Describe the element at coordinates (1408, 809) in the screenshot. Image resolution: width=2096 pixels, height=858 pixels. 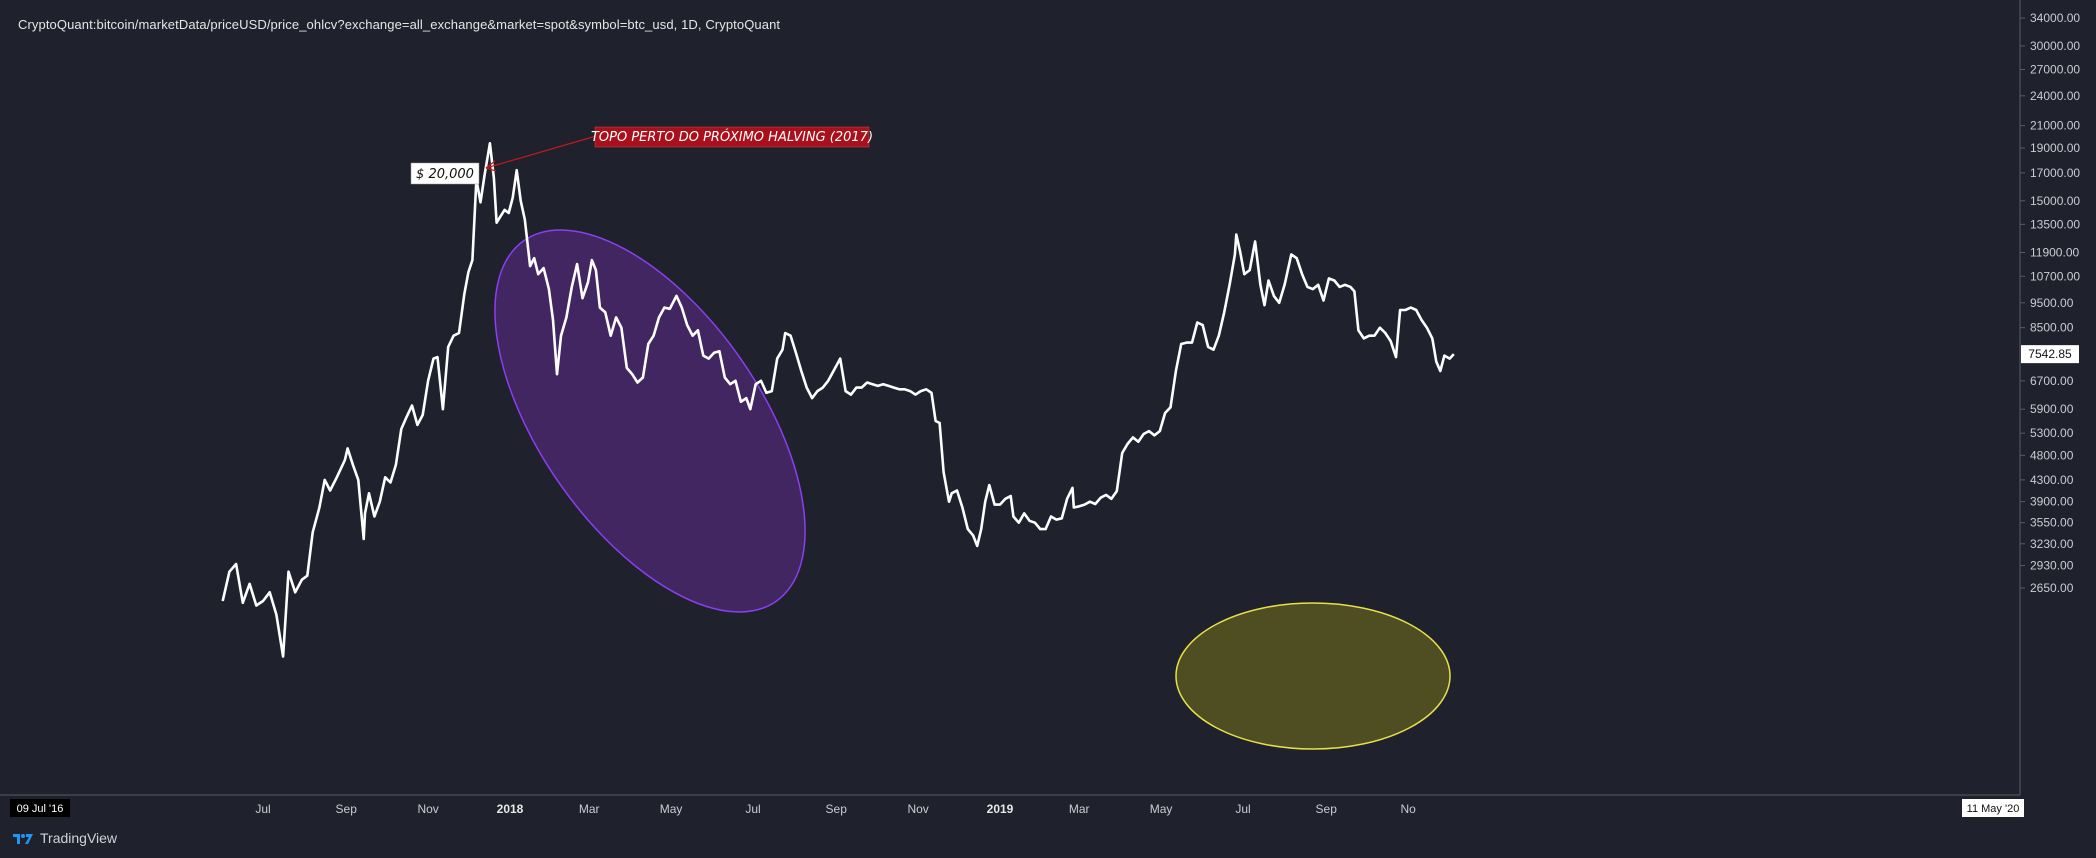
I see `x-tick-label: No` at that location.